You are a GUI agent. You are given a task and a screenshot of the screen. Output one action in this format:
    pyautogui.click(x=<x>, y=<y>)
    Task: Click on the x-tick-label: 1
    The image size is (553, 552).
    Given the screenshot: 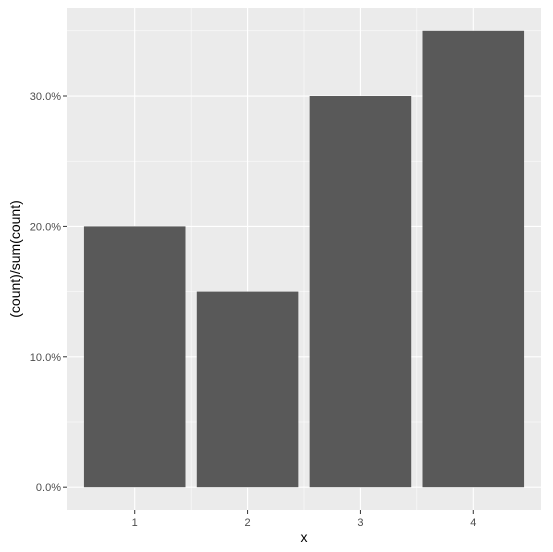 What is the action you would take?
    pyautogui.click(x=135, y=523)
    